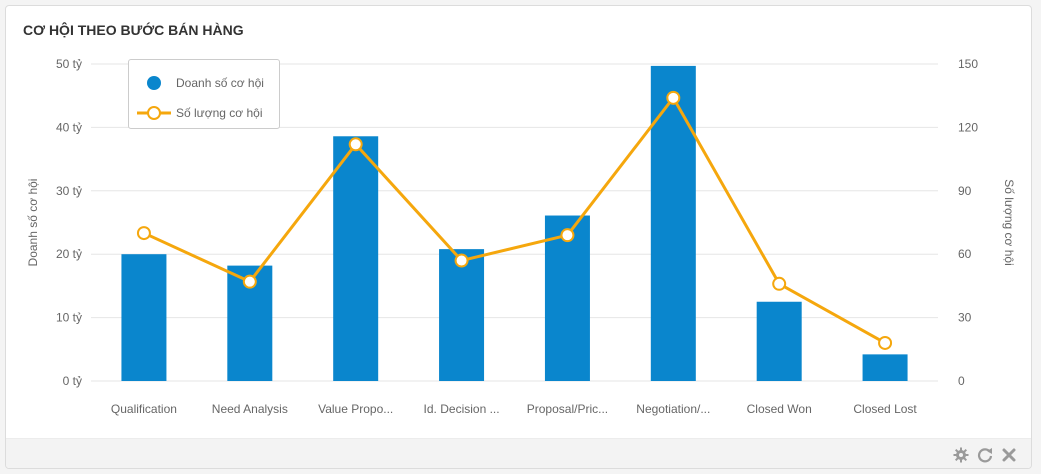 This screenshot has width=1041, height=474. I want to click on panel-title: CƠ HỘI THEO BƯỚC BÁN HÀNG, so click(133, 30).